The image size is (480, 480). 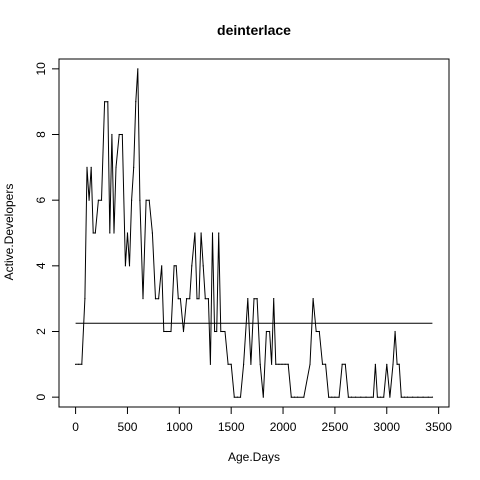 What do you see at coordinates (231, 427) in the screenshot?
I see `x-tick-label: 1500` at bounding box center [231, 427].